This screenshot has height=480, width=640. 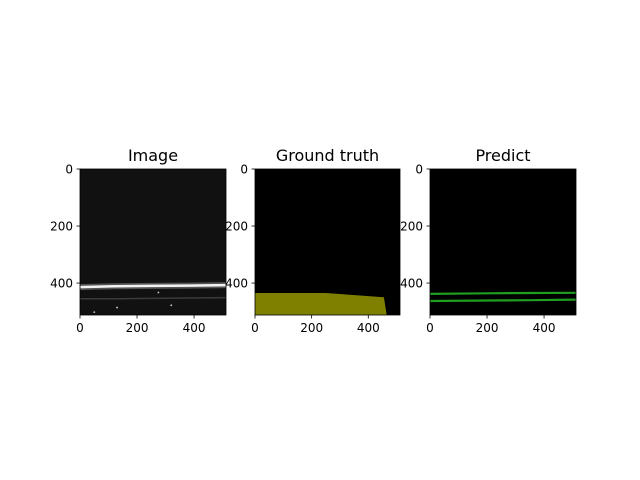 I want to click on panel-title-ground-truth: Ground truth, so click(x=327, y=155).